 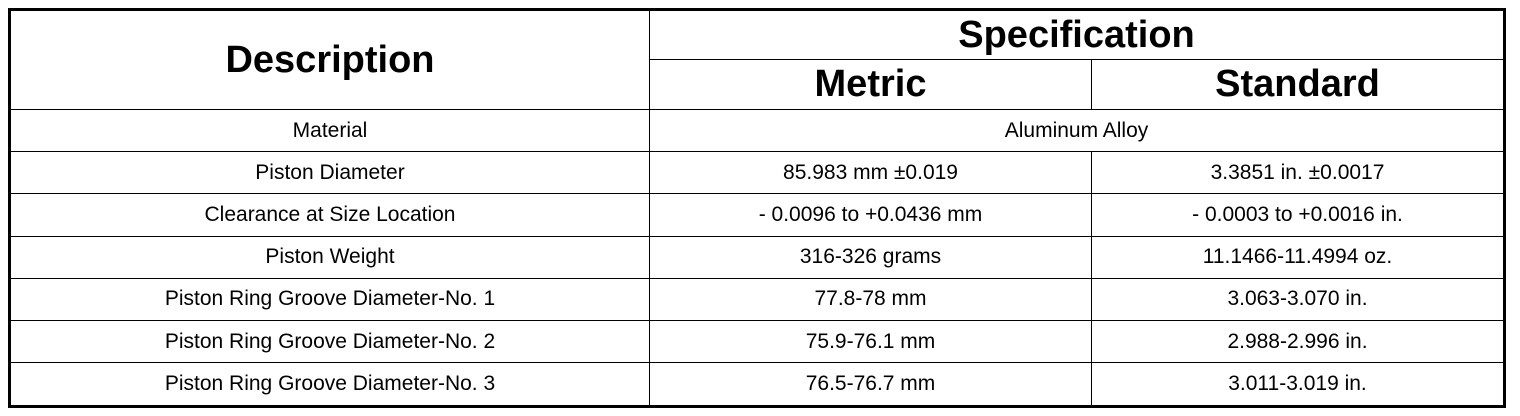 What do you see at coordinates (1298, 84) in the screenshot?
I see `header-standard: Standard` at bounding box center [1298, 84].